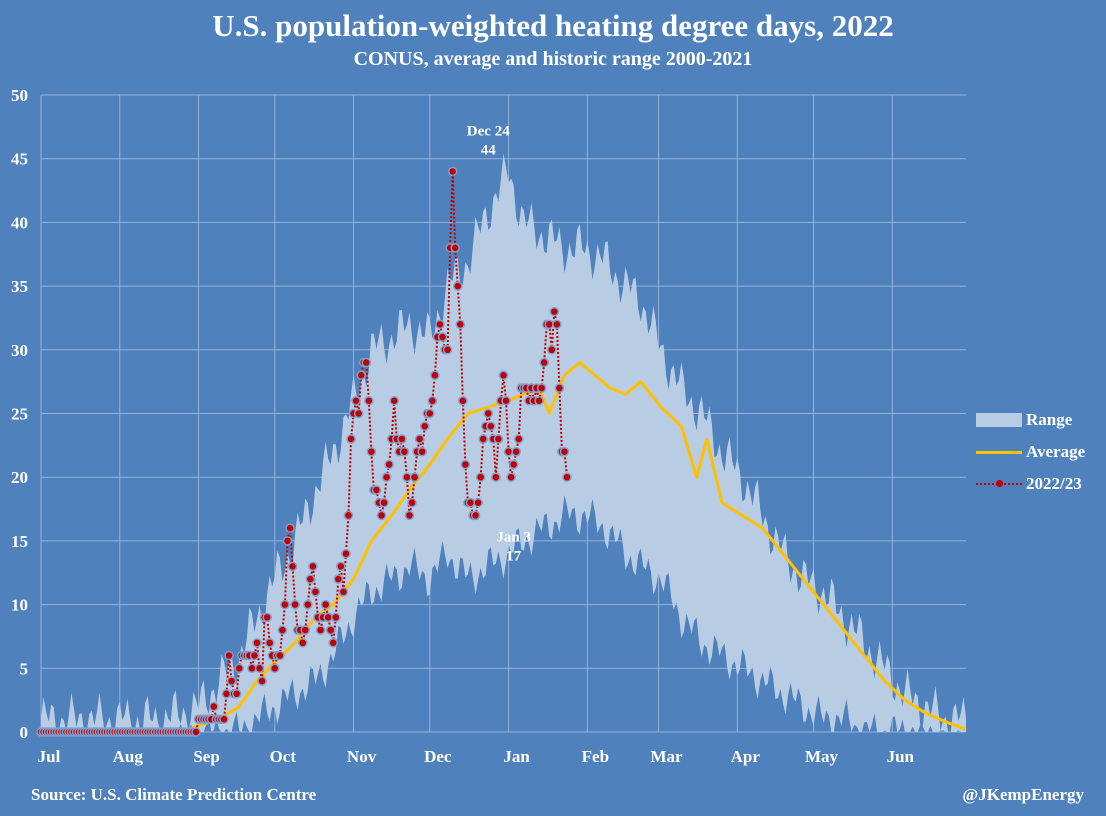  I want to click on annotation-value: 44, so click(489, 150).